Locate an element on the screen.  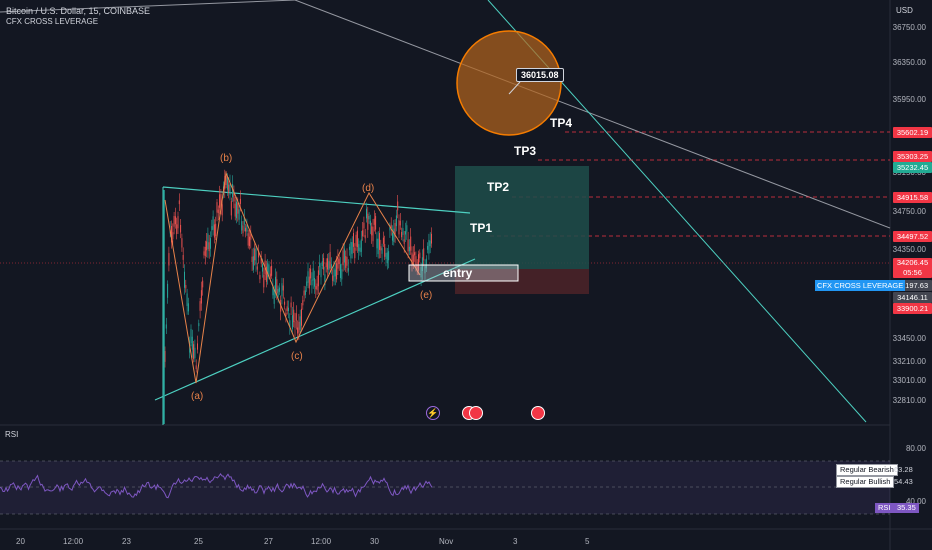
rsi-tag: RSI is located at coordinates (884, 508).